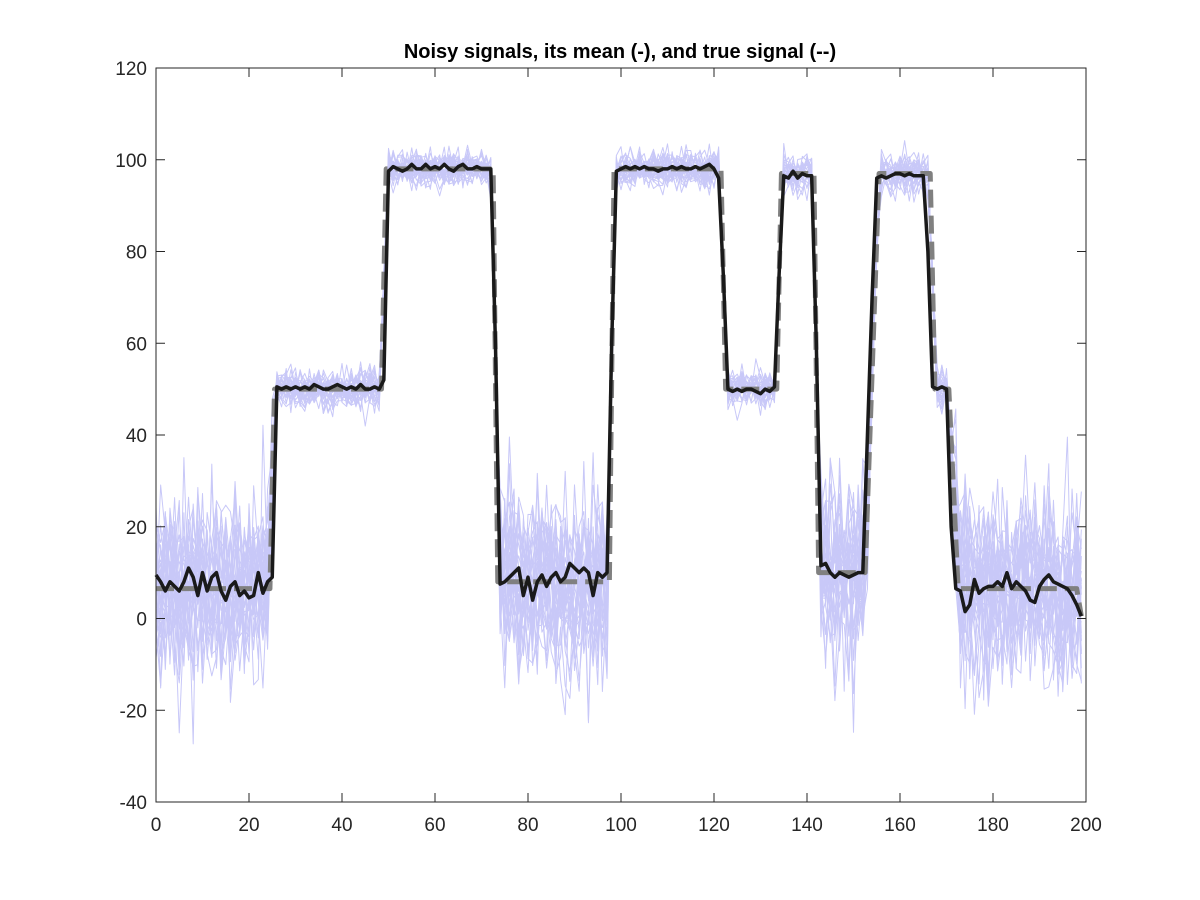 The image size is (1200, 900). Describe the element at coordinates (621, 825) in the screenshot. I see `x-tick-label: 100` at that location.